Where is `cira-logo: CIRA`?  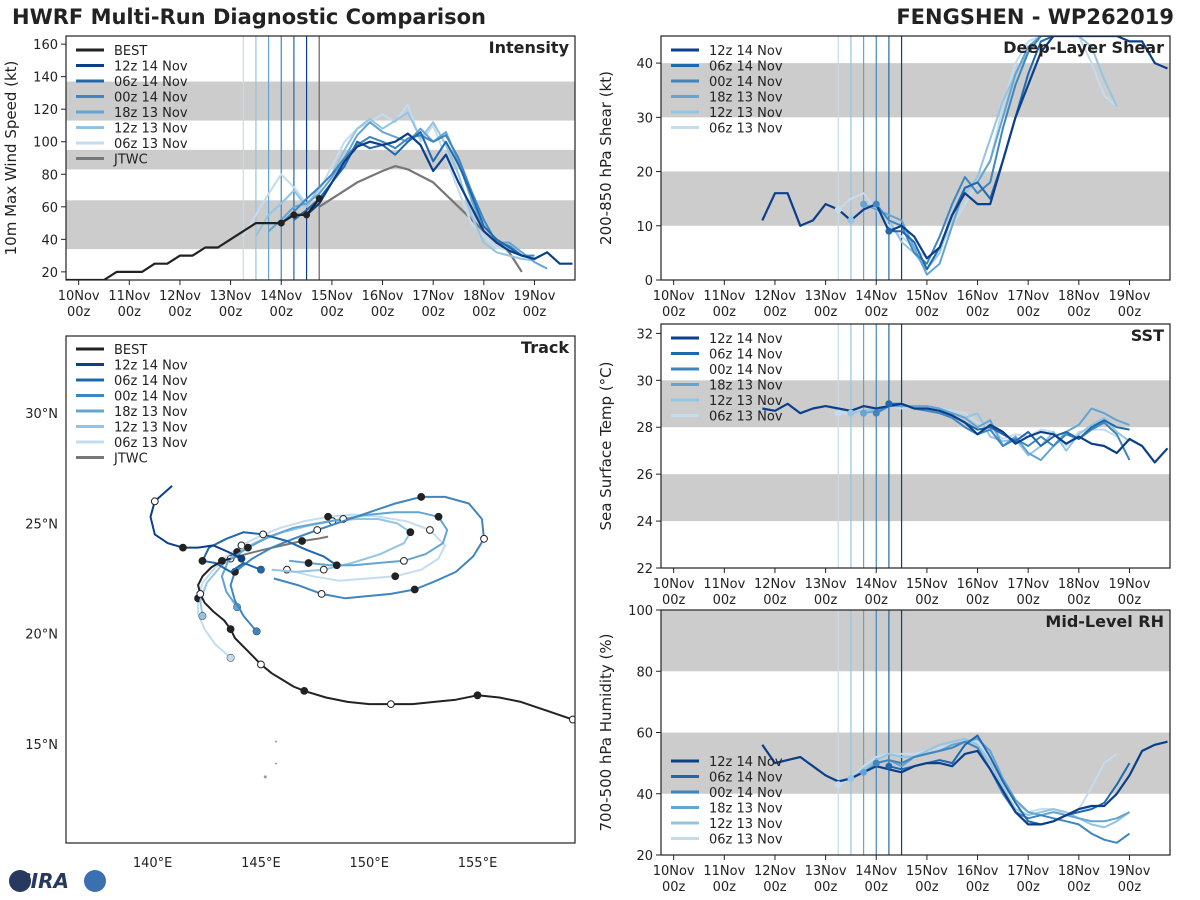 cira-logo: CIRA is located at coordinates (57, 881).